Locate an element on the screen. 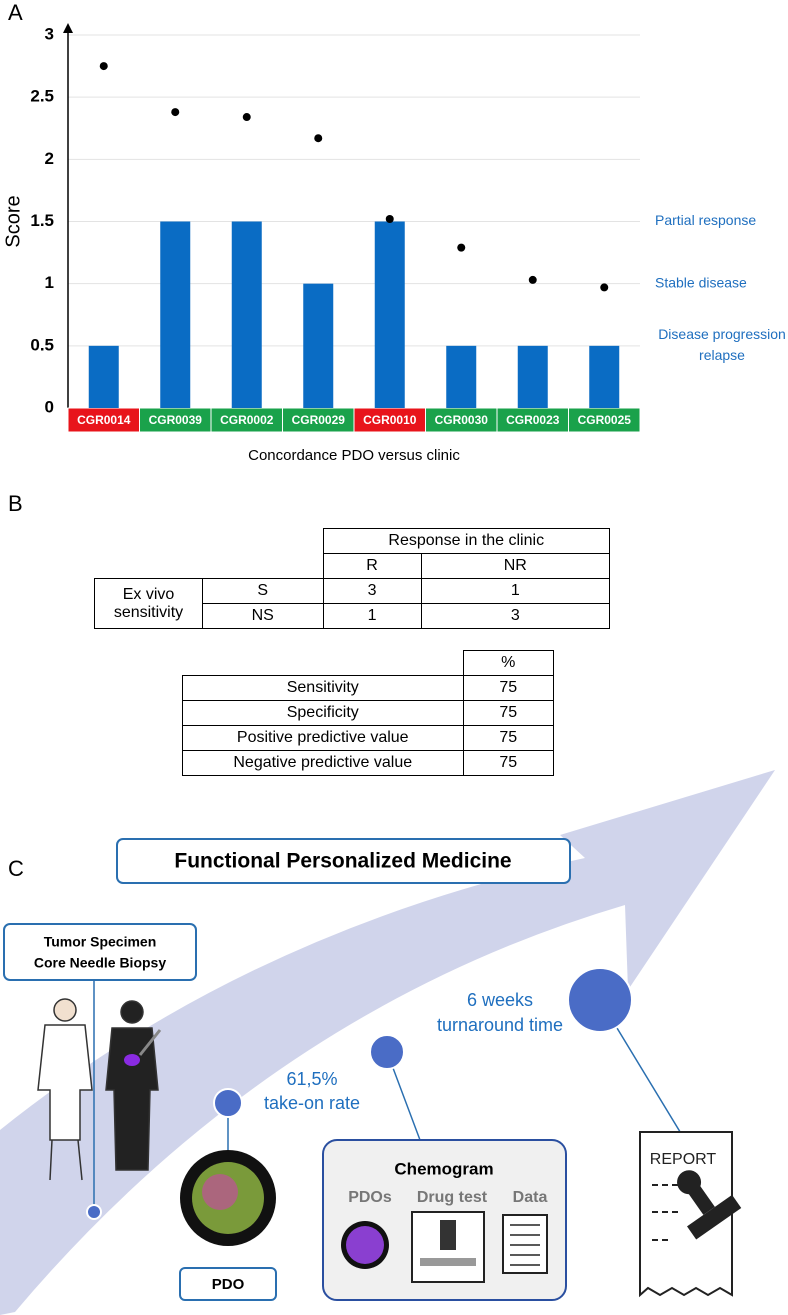  take-on-rate: 61,5% is located at coordinates (311, 1079).